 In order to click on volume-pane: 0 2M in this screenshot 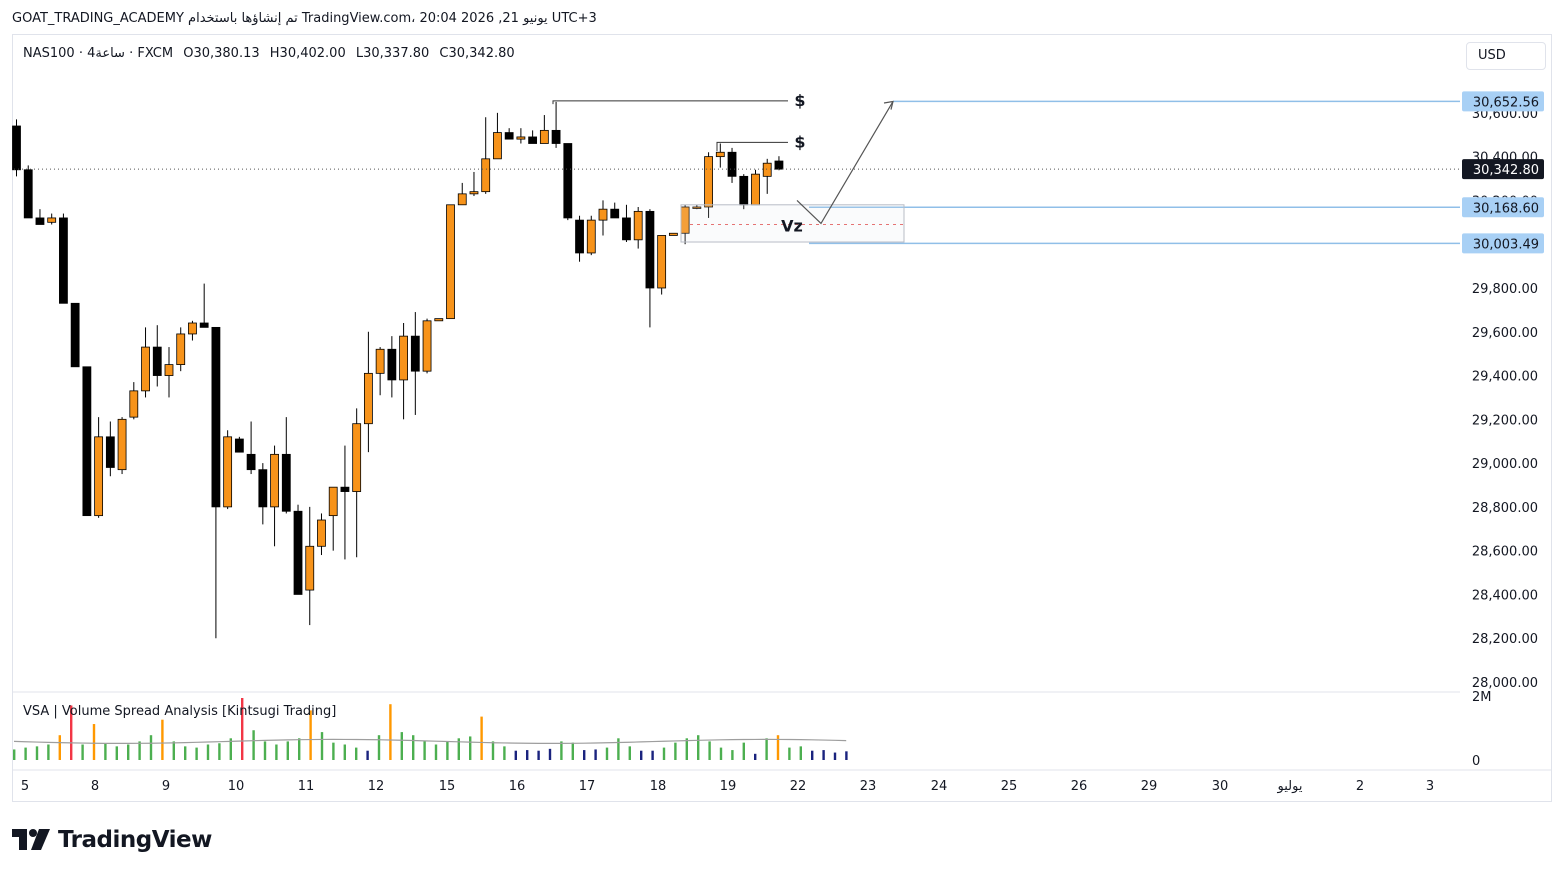, I will do `click(752, 729)`.